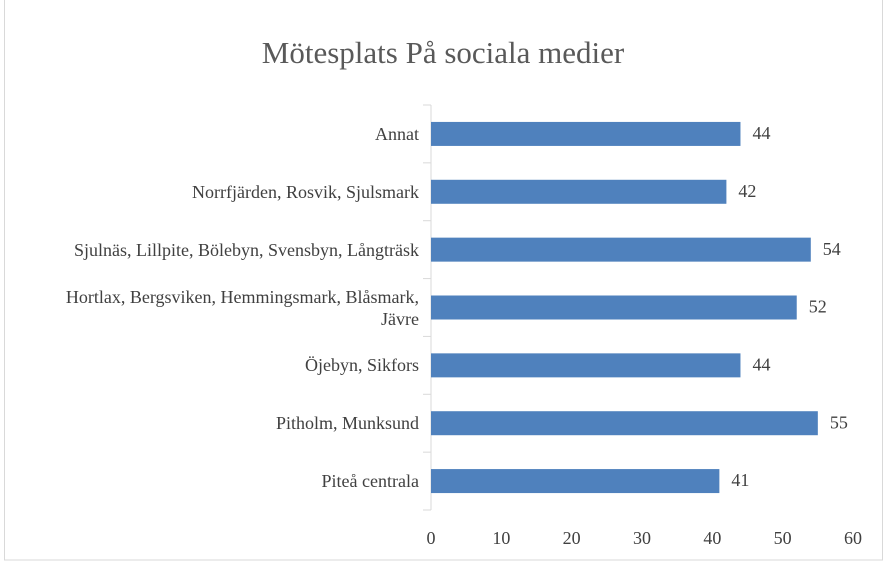  What do you see at coordinates (740, 480) in the screenshot?
I see `value-label: 41` at bounding box center [740, 480].